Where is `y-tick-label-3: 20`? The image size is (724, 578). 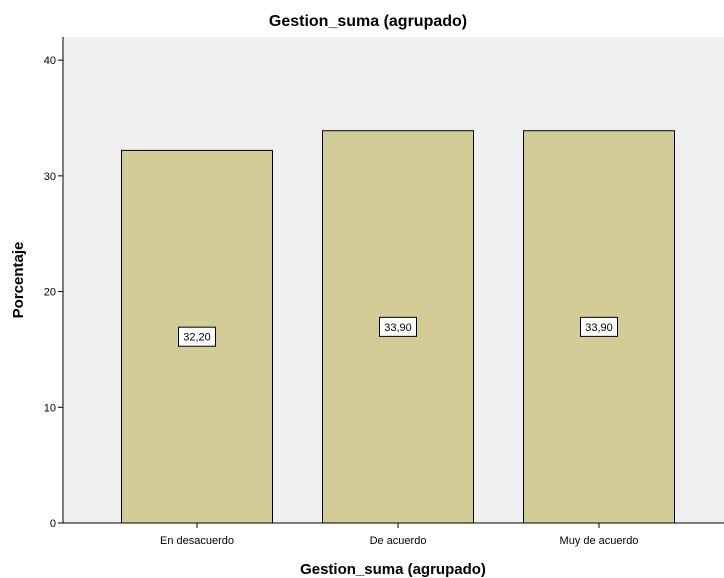 y-tick-label-3: 20 is located at coordinates (50, 293).